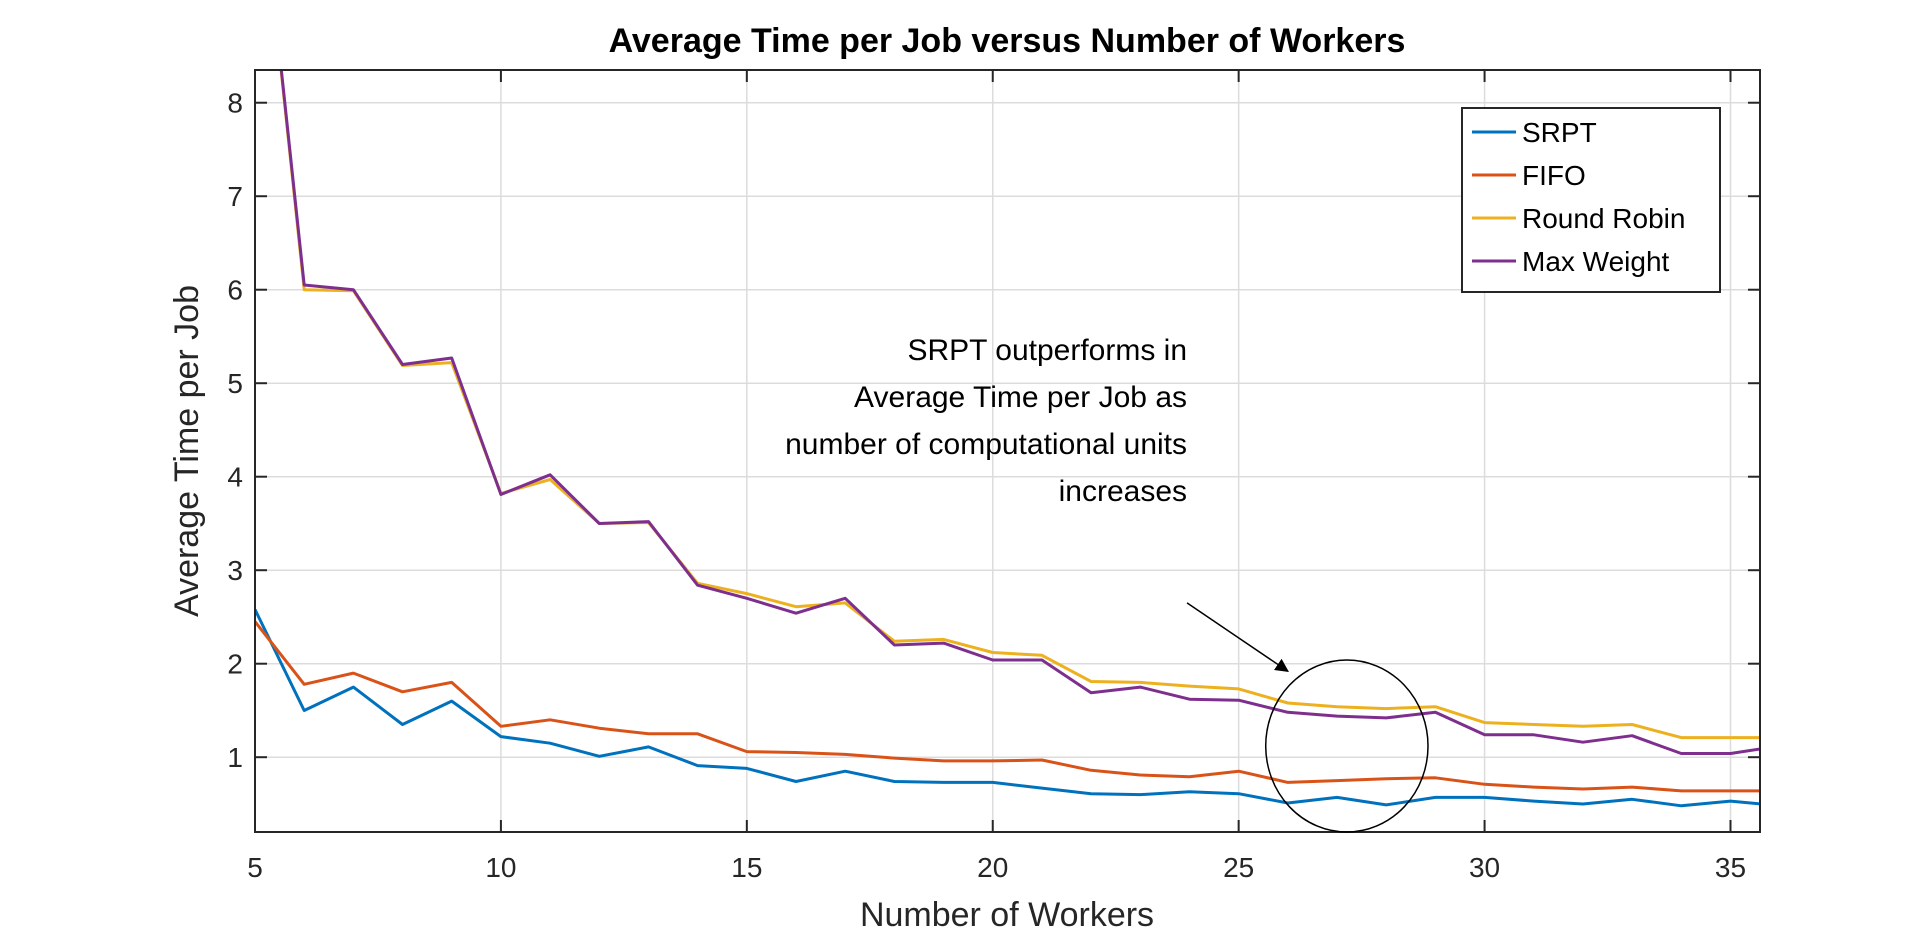  I want to click on annotation-circle, so click(1346, 746).